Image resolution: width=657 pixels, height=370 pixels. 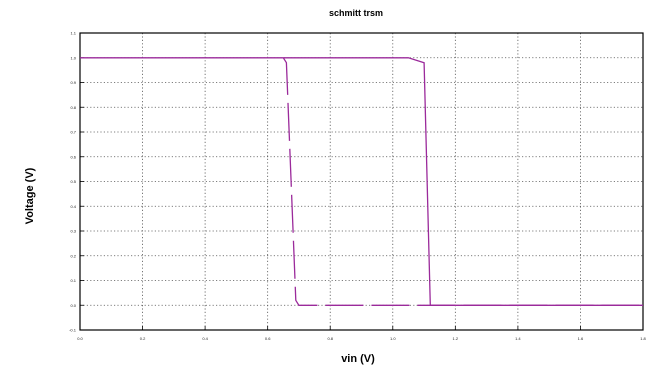 I want to click on x-tick-label: 1.2, so click(x=456, y=338).